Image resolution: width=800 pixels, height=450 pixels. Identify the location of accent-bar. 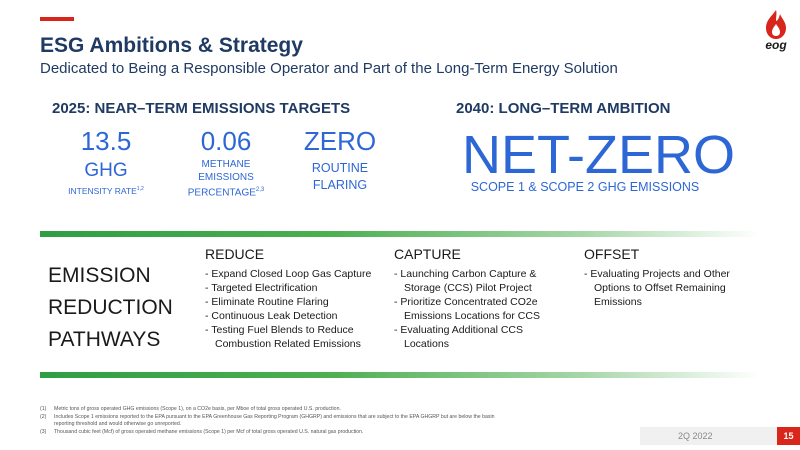
(57, 19).